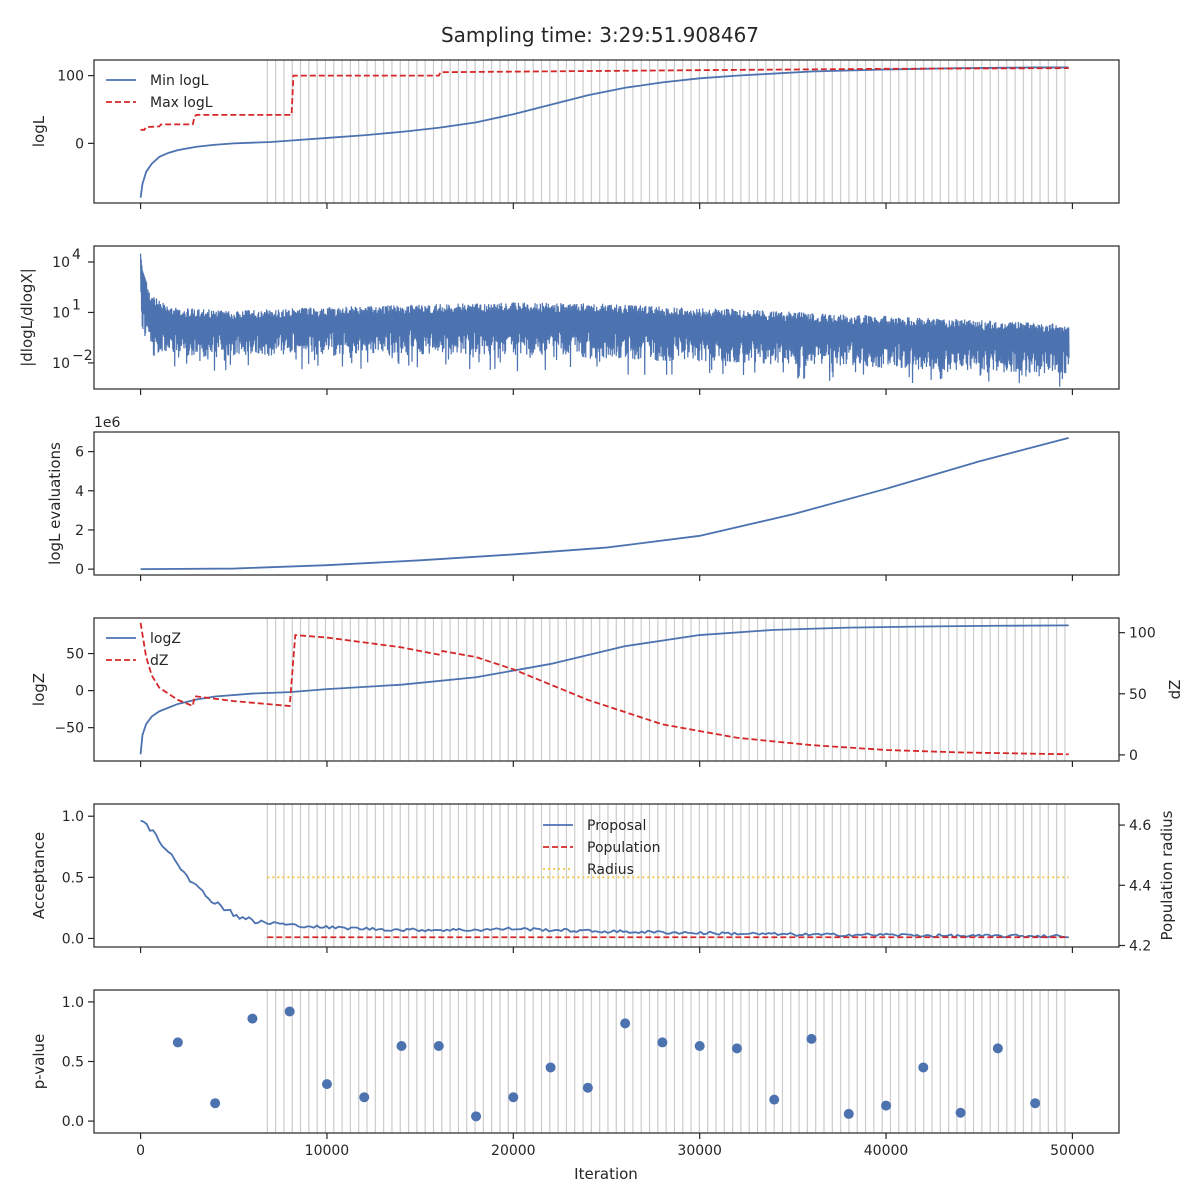  Describe the element at coordinates (1140, 886) in the screenshot. I see `y2-tick-label: 4.4` at that location.